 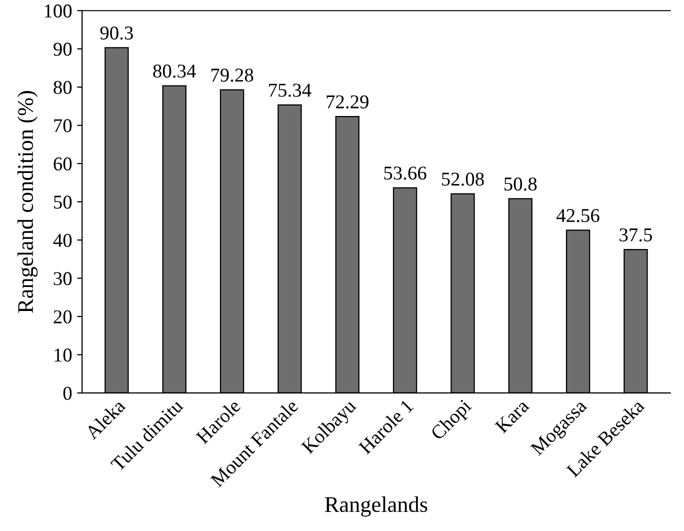 What do you see at coordinates (63, 317) in the screenshot?
I see `y-tick-label: 20` at bounding box center [63, 317].